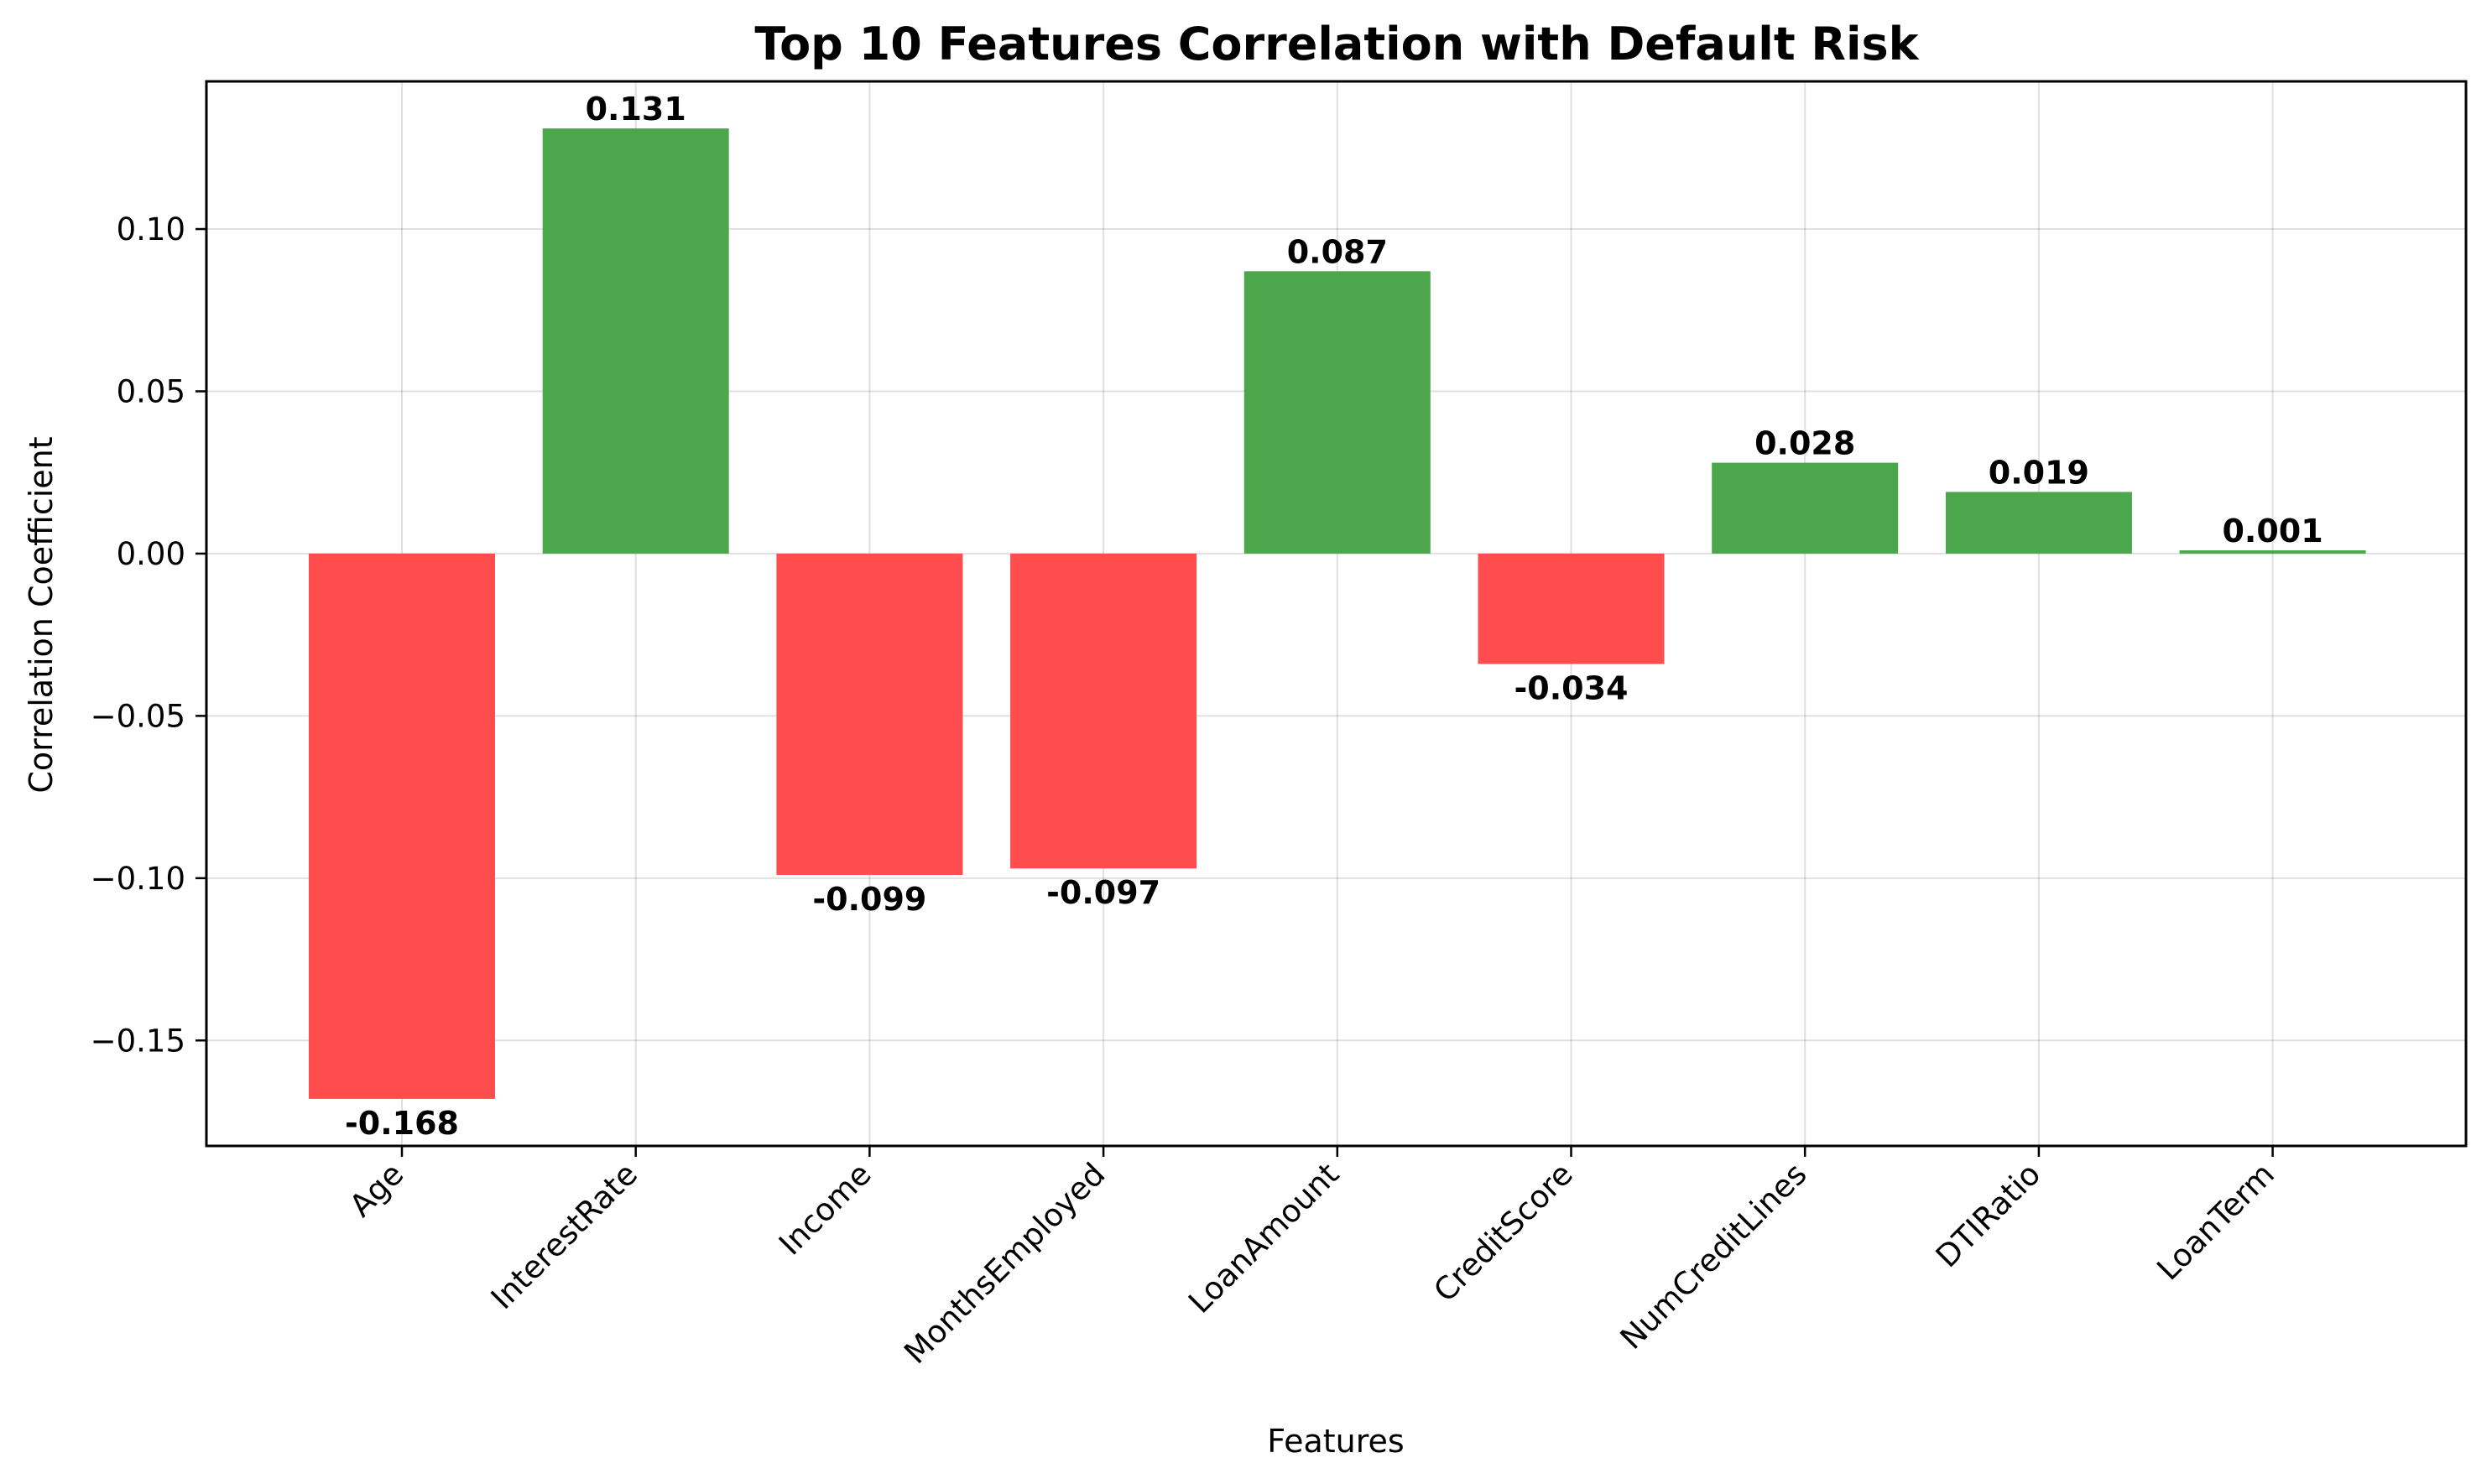 Image resolution: width=2492 pixels, height=1484 pixels. Describe the element at coordinates (2039, 523) in the screenshot. I see `bar-dtiratio` at that location.